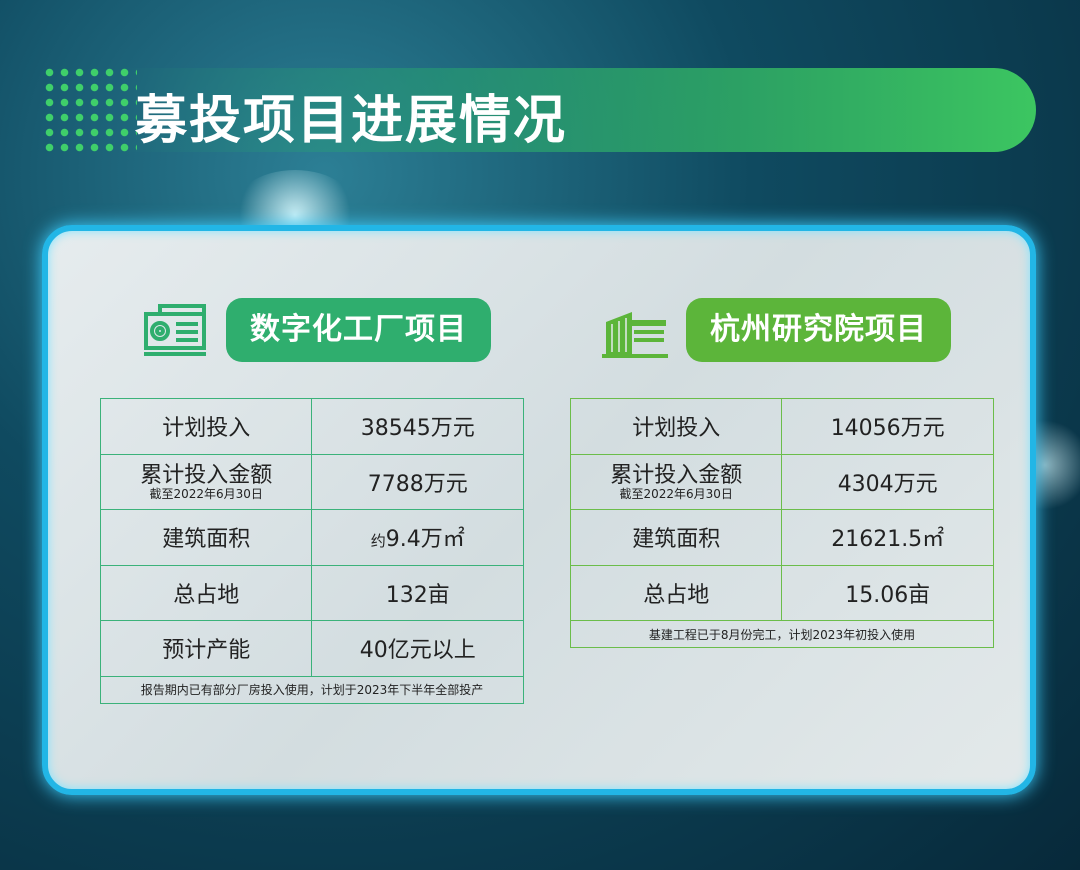  I want to click on row-value: 15.06亩, so click(887, 592).